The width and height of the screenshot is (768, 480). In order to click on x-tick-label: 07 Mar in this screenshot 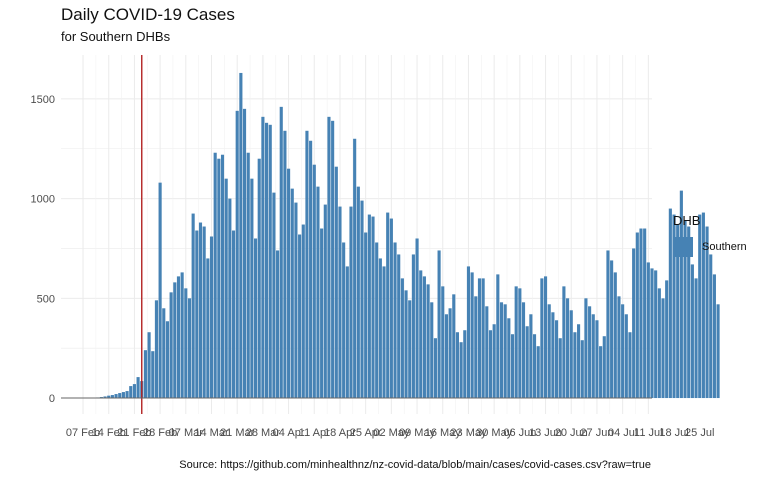, I will do `click(186, 433)`.